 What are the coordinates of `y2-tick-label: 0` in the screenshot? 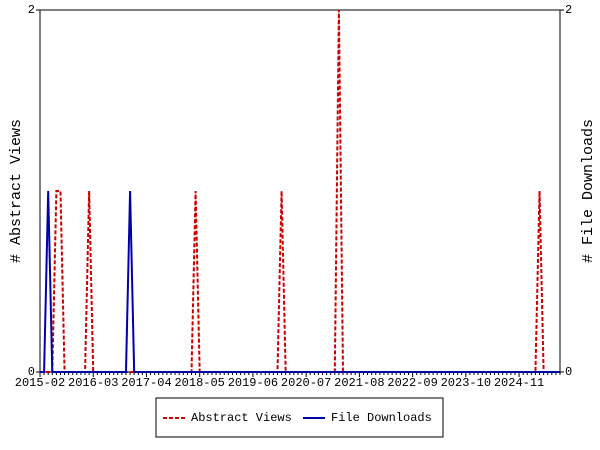 It's located at (568, 372).